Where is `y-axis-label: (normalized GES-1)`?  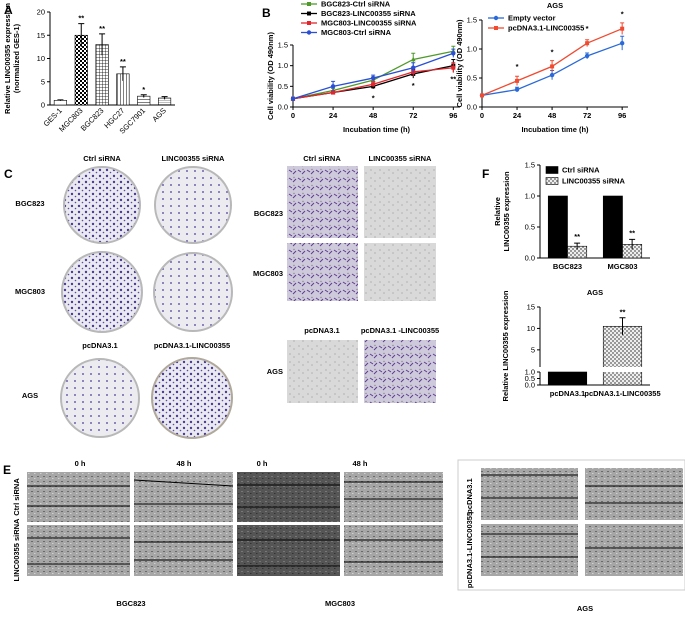
y-axis-label: (normalized GES-1) is located at coordinates (16, 58).